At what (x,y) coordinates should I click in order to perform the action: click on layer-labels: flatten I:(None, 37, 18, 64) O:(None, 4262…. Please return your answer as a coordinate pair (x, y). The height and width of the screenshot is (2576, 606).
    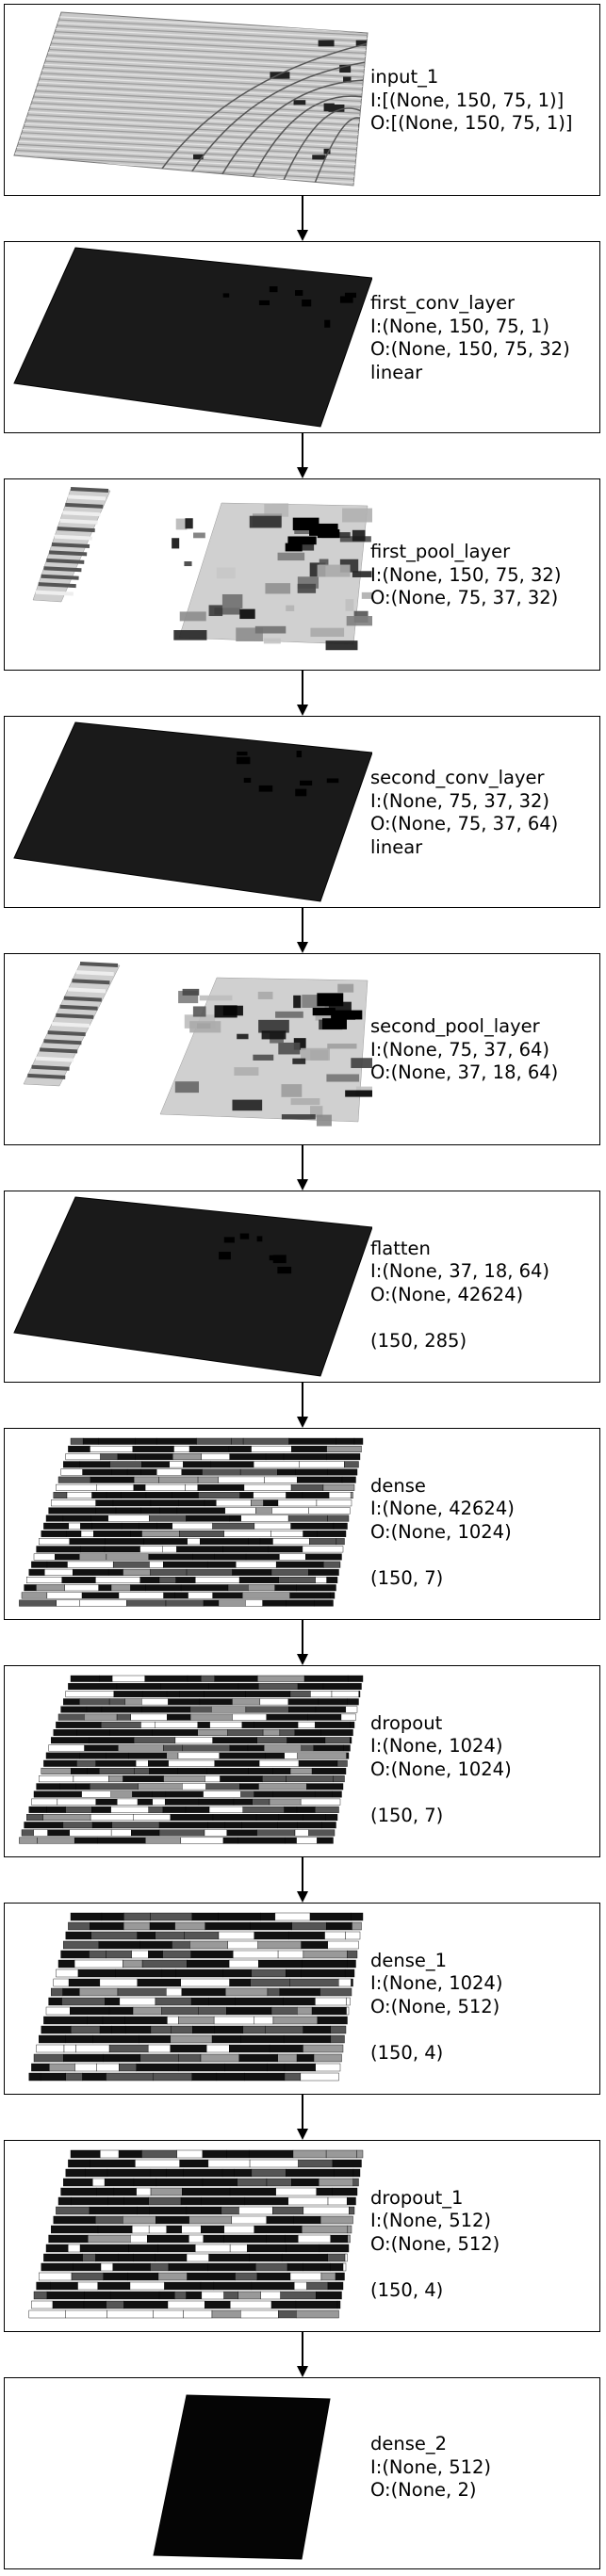
    Looking at the image, I should click on (459, 1295).